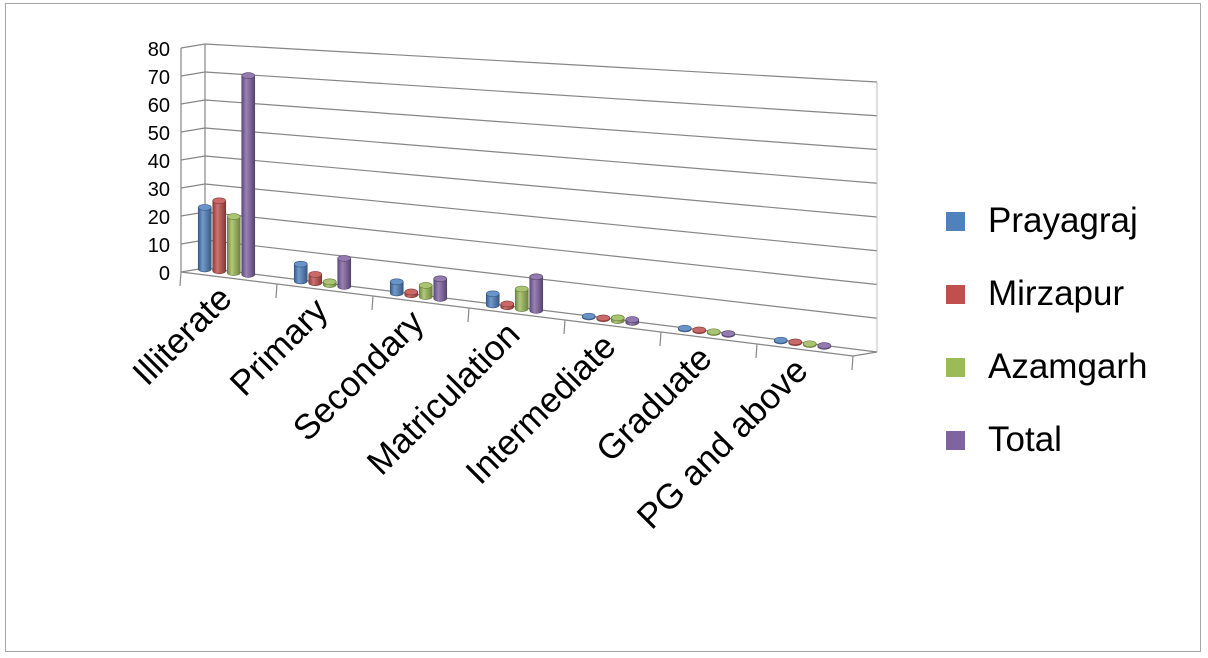 The height and width of the screenshot is (658, 1208). I want to click on legend-item-azamgarh: Azamgarh, so click(1076, 378).